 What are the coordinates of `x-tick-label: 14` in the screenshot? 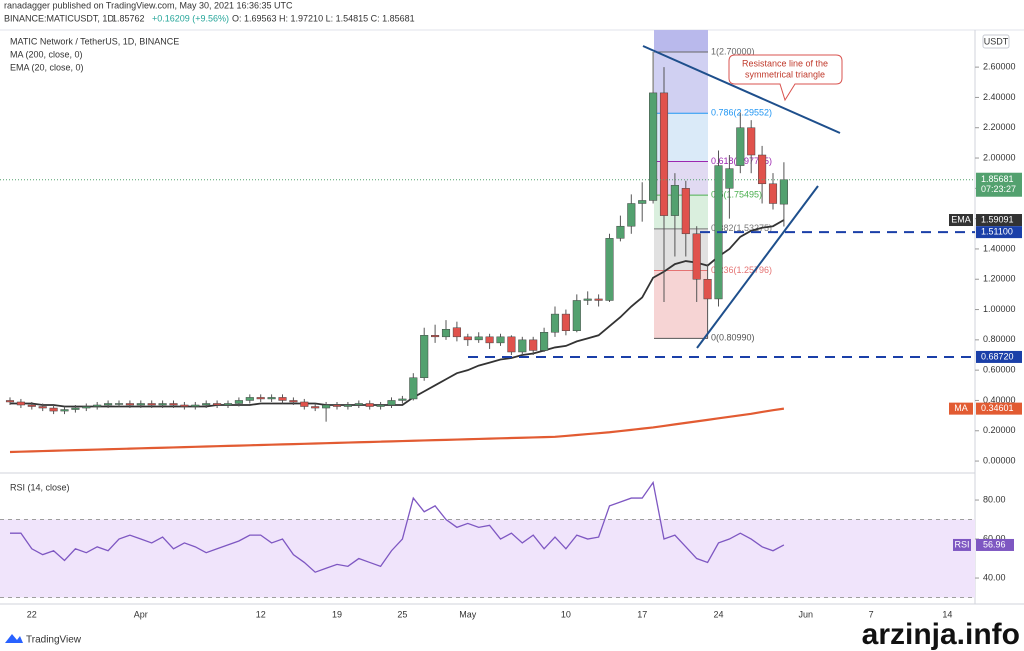 It's located at (947, 614).